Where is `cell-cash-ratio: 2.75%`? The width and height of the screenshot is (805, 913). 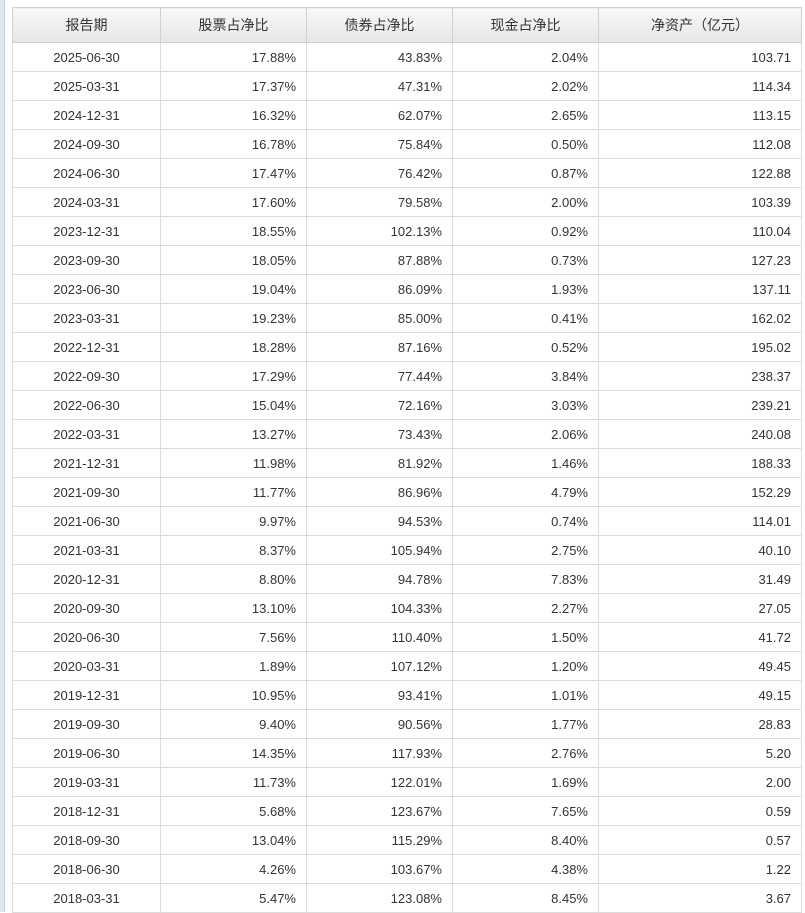
cell-cash-ratio: 2.75% is located at coordinates (525, 550).